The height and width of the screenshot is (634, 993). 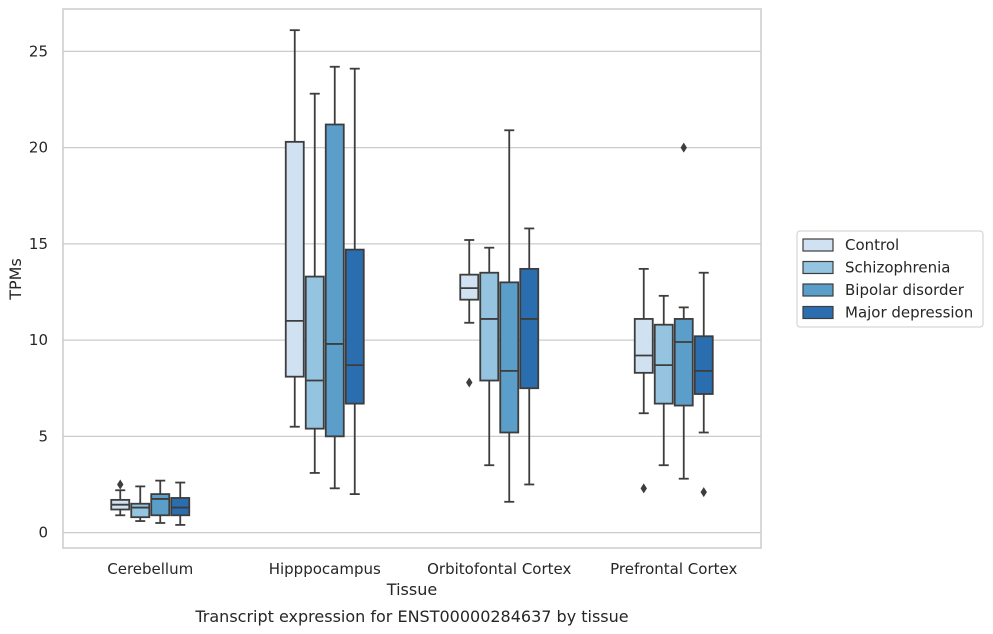 What do you see at coordinates (909, 313) in the screenshot?
I see `legend-label: Major depression` at bounding box center [909, 313].